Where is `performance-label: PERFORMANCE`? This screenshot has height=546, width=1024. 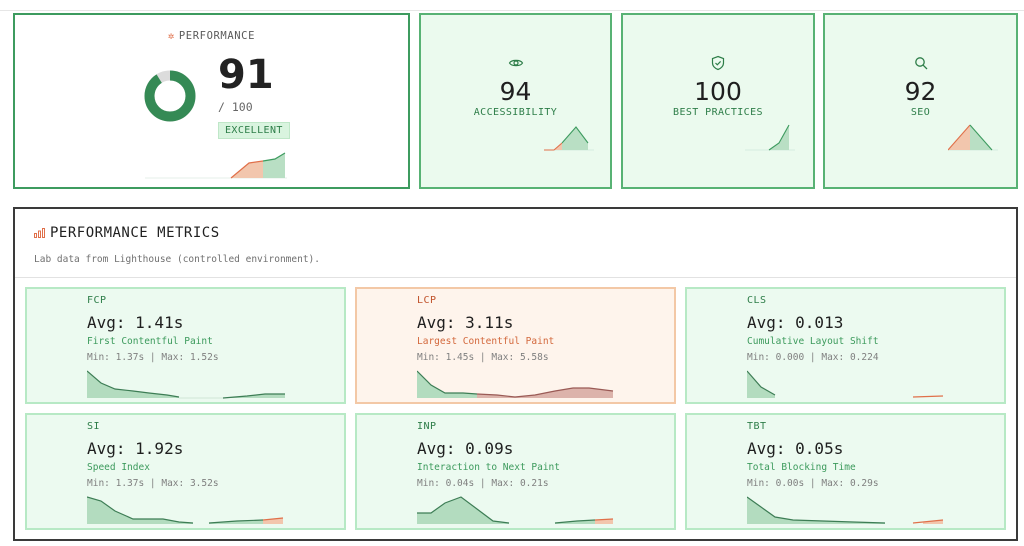
performance-label: PERFORMANCE is located at coordinates (217, 36).